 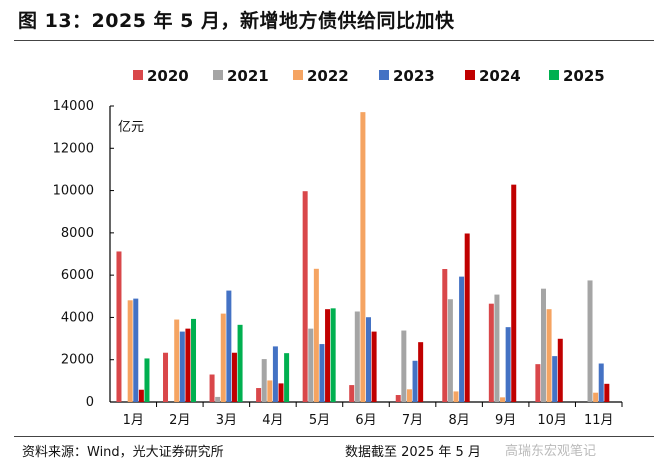 I want to click on bar-2023-2月, so click(x=182, y=366).